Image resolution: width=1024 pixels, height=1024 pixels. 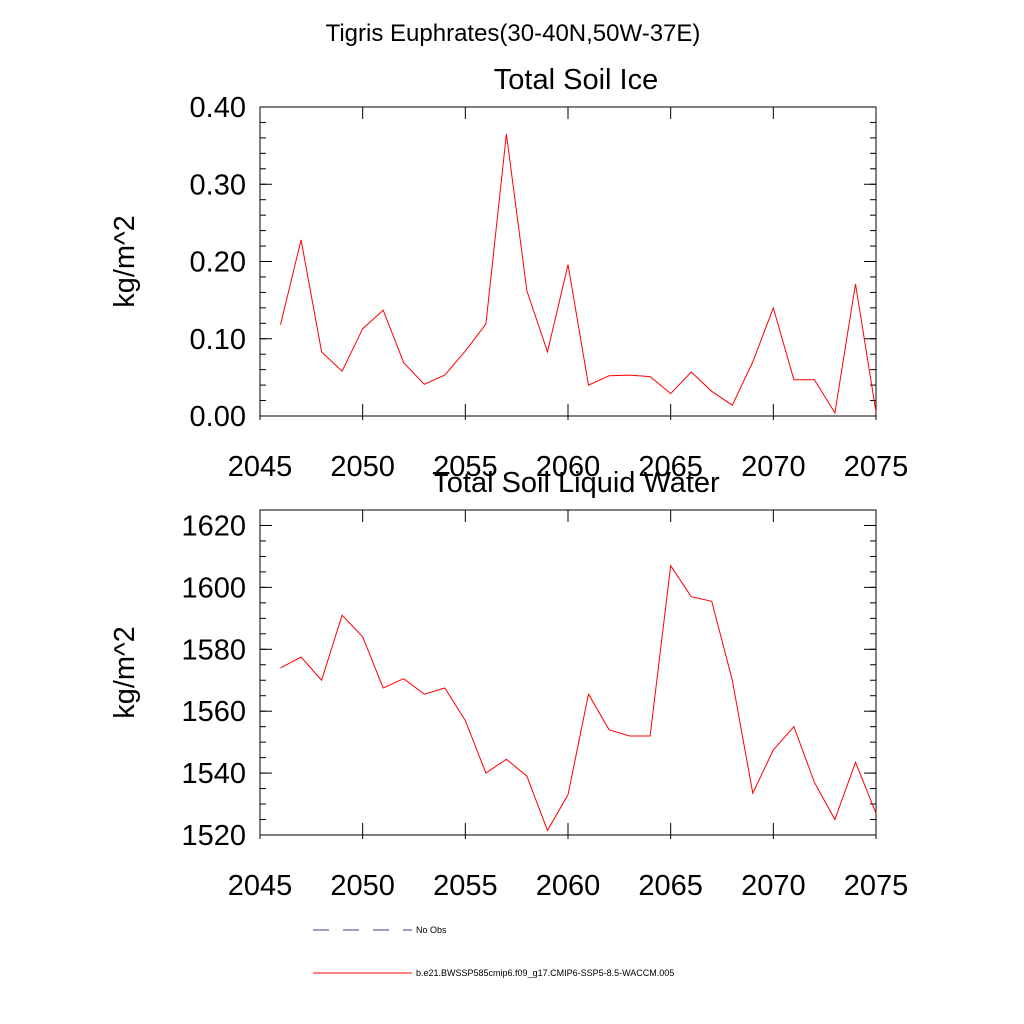 I want to click on y-tick-label: 0.10, so click(x=218, y=340).